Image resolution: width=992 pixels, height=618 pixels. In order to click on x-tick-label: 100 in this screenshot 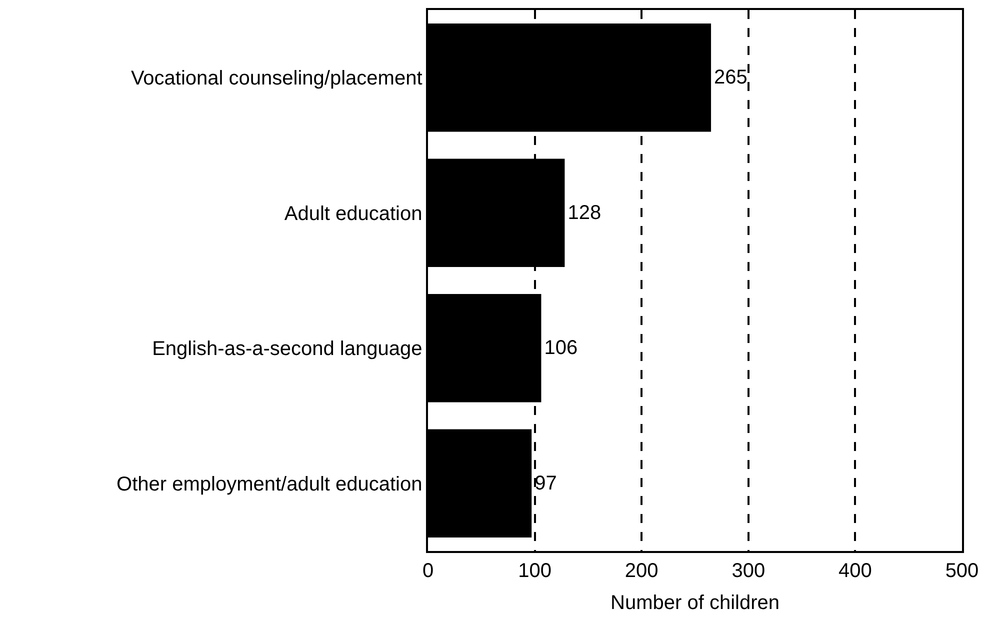, I will do `click(535, 571)`.